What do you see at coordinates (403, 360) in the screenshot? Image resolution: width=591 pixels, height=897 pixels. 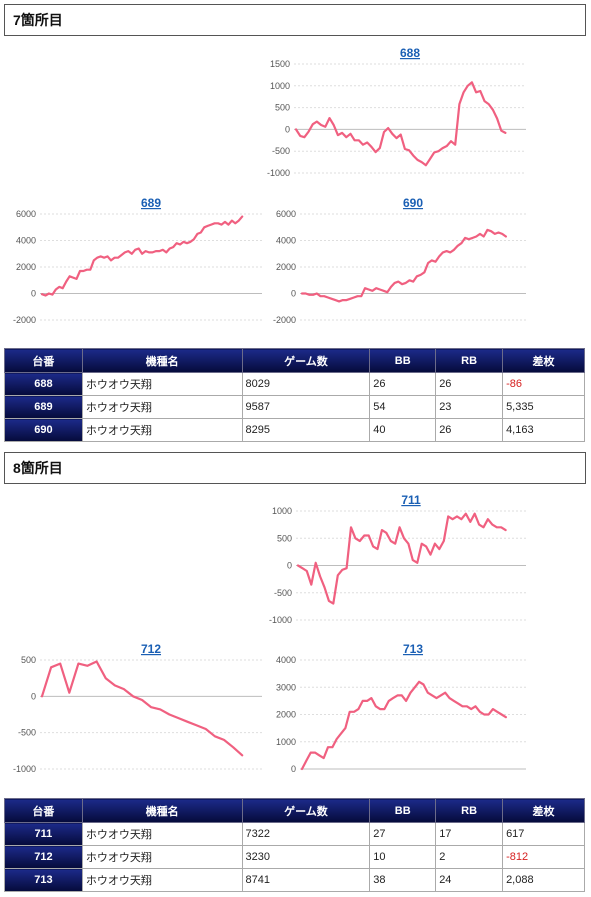 I see `col-header: BB` at bounding box center [403, 360].